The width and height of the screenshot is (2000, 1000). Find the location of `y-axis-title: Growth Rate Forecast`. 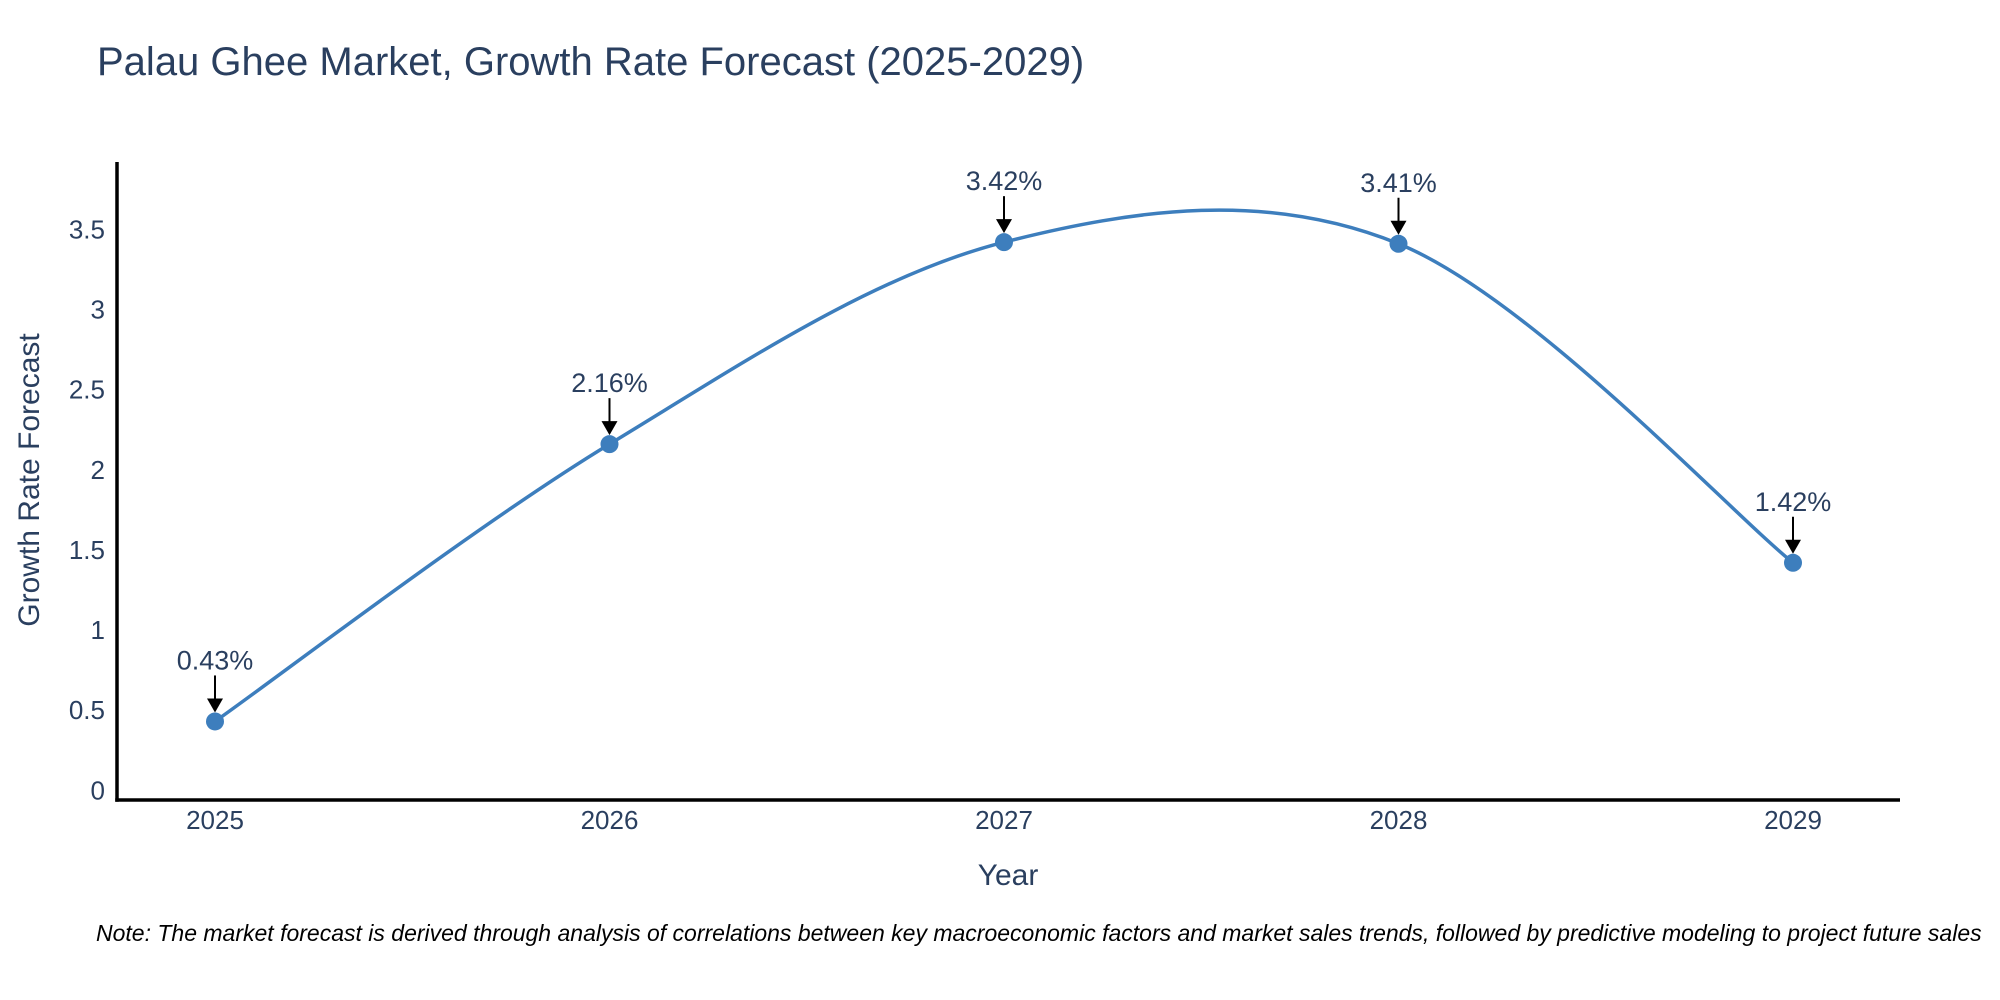

y-axis-title: Growth Rate Forecast is located at coordinates (29, 480).